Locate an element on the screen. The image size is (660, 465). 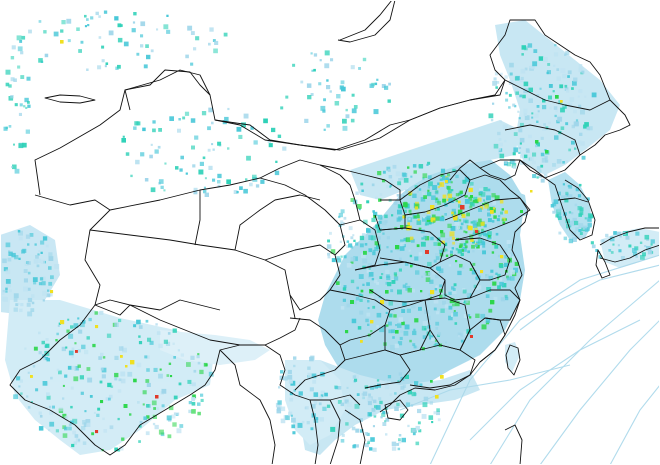
hotspot-dot is located at coordinates (382, 302).